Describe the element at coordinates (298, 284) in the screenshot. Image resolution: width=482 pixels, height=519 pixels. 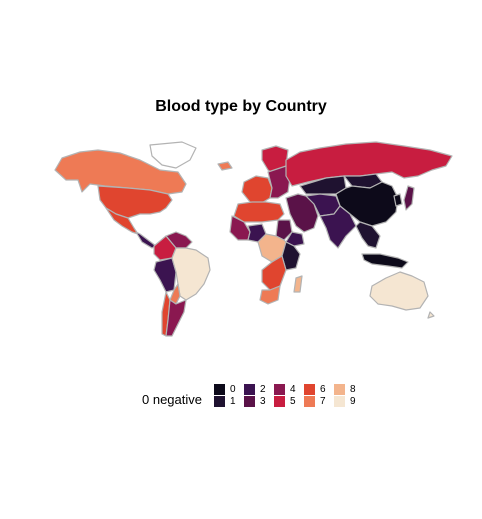
I see `region-madagascar` at that location.